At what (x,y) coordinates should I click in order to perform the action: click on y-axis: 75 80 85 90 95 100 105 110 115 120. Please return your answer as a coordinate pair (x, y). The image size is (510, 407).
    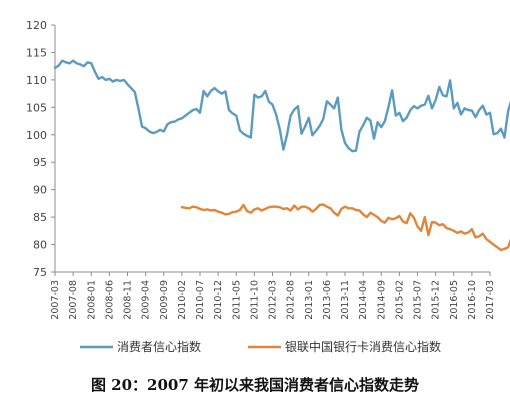
    Looking at the image, I should click on (40, 149).